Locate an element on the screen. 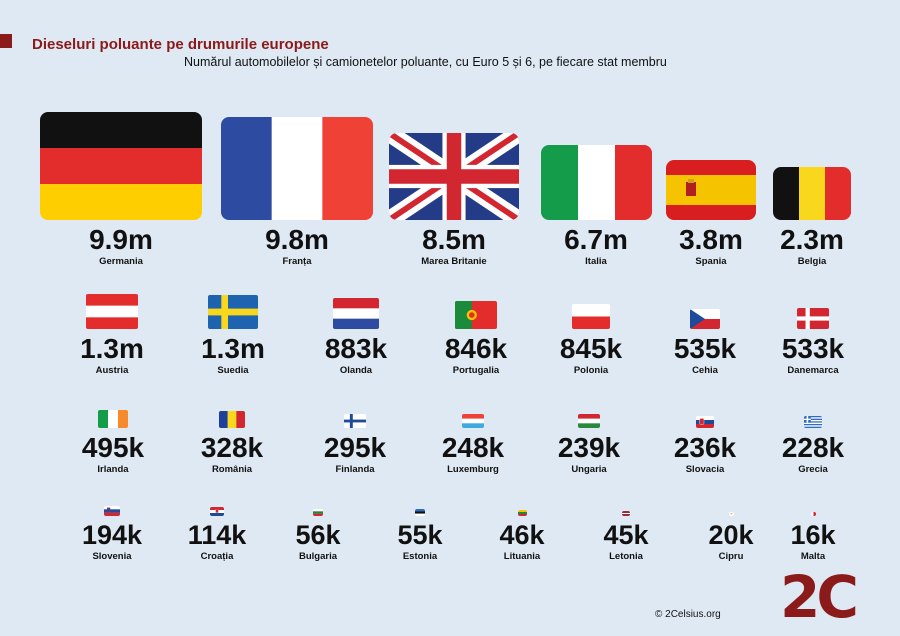 The width and height of the screenshot is (900, 636). country-label: Italia is located at coordinates (596, 261).